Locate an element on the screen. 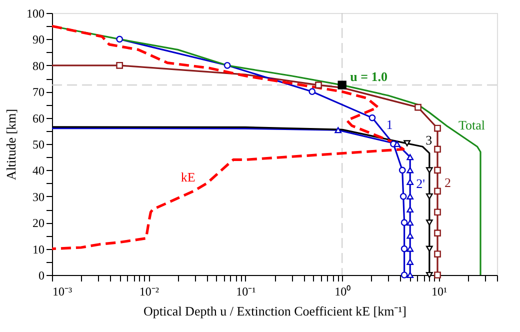  x-tick-label: 10⁻² is located at coordinates (149, 291).